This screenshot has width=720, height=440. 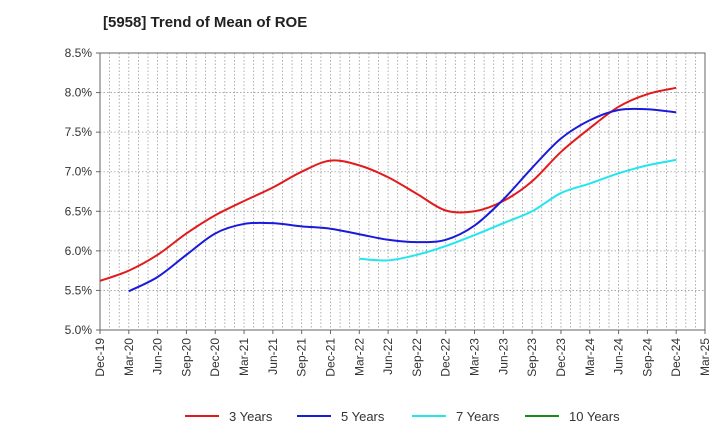 What do you see at coordinates (129, 357) in the screenshot?
I see `x-tick-label: Mar-20` at bounding box center [129, 357].